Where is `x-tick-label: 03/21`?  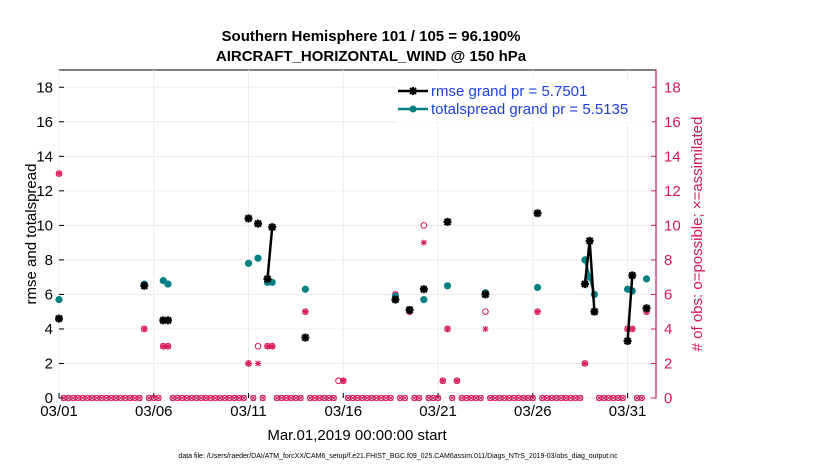 x-tick-label: 03/21 is located at coordinates (438, 411).